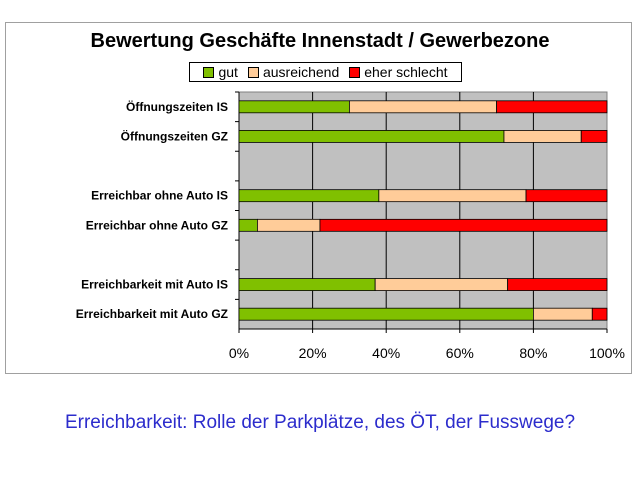 The width and height of the screenshot is (640, 480). I want to click on x-tick-label: 100%, so click(607, 353).